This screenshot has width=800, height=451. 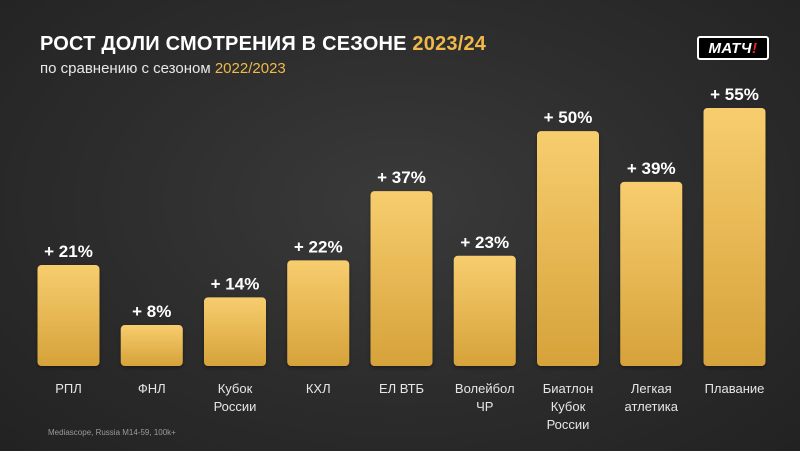 What do you see at coordinates (568, 117) in the screenshot?
I see `bar-value-label: + 50%` at bounding box center [568, 117].